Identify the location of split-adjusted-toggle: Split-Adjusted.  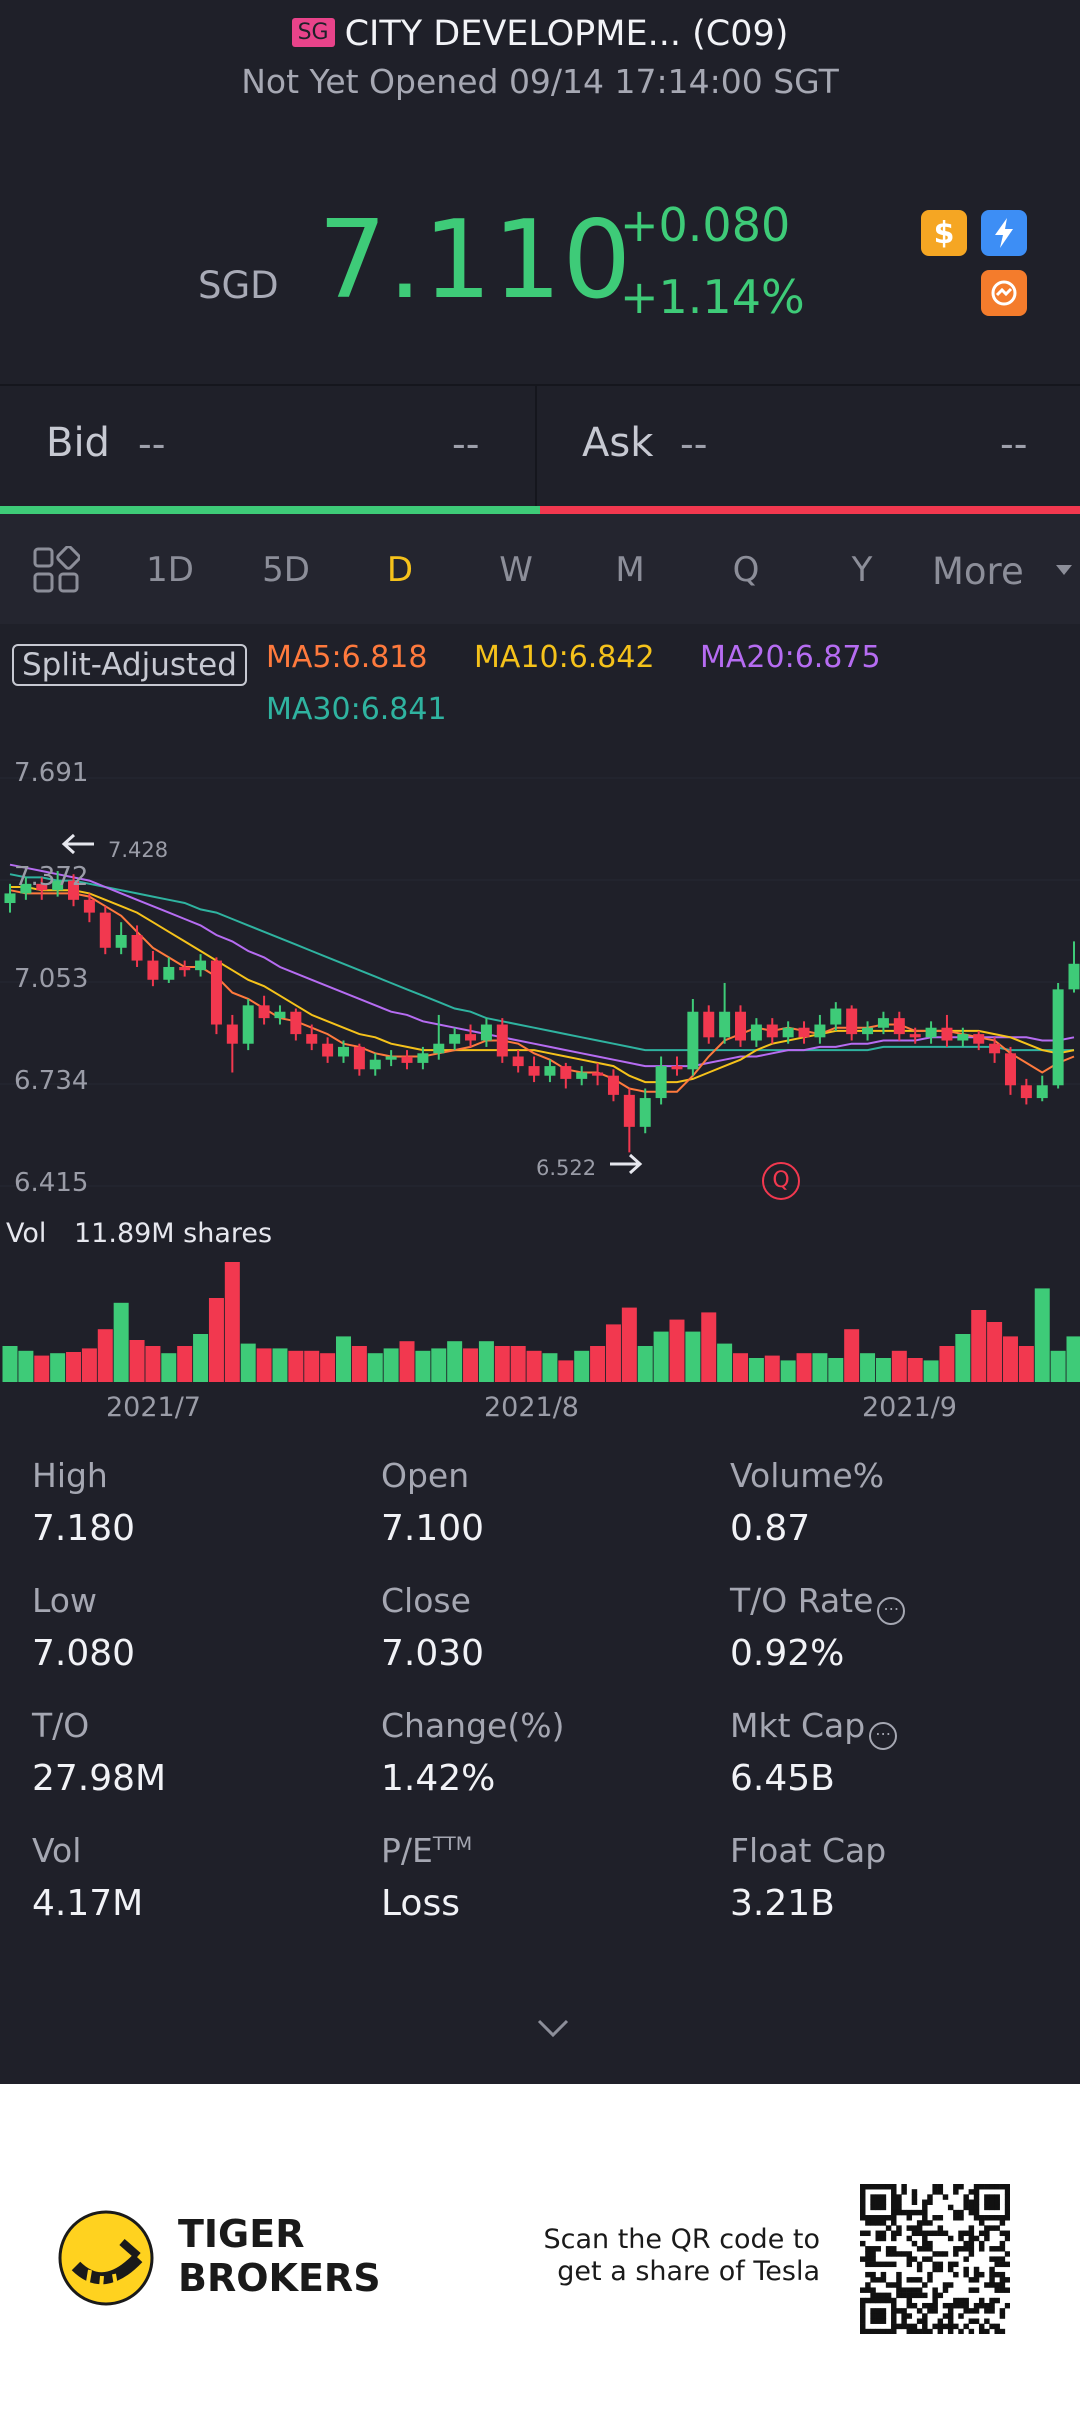
(129, 665).